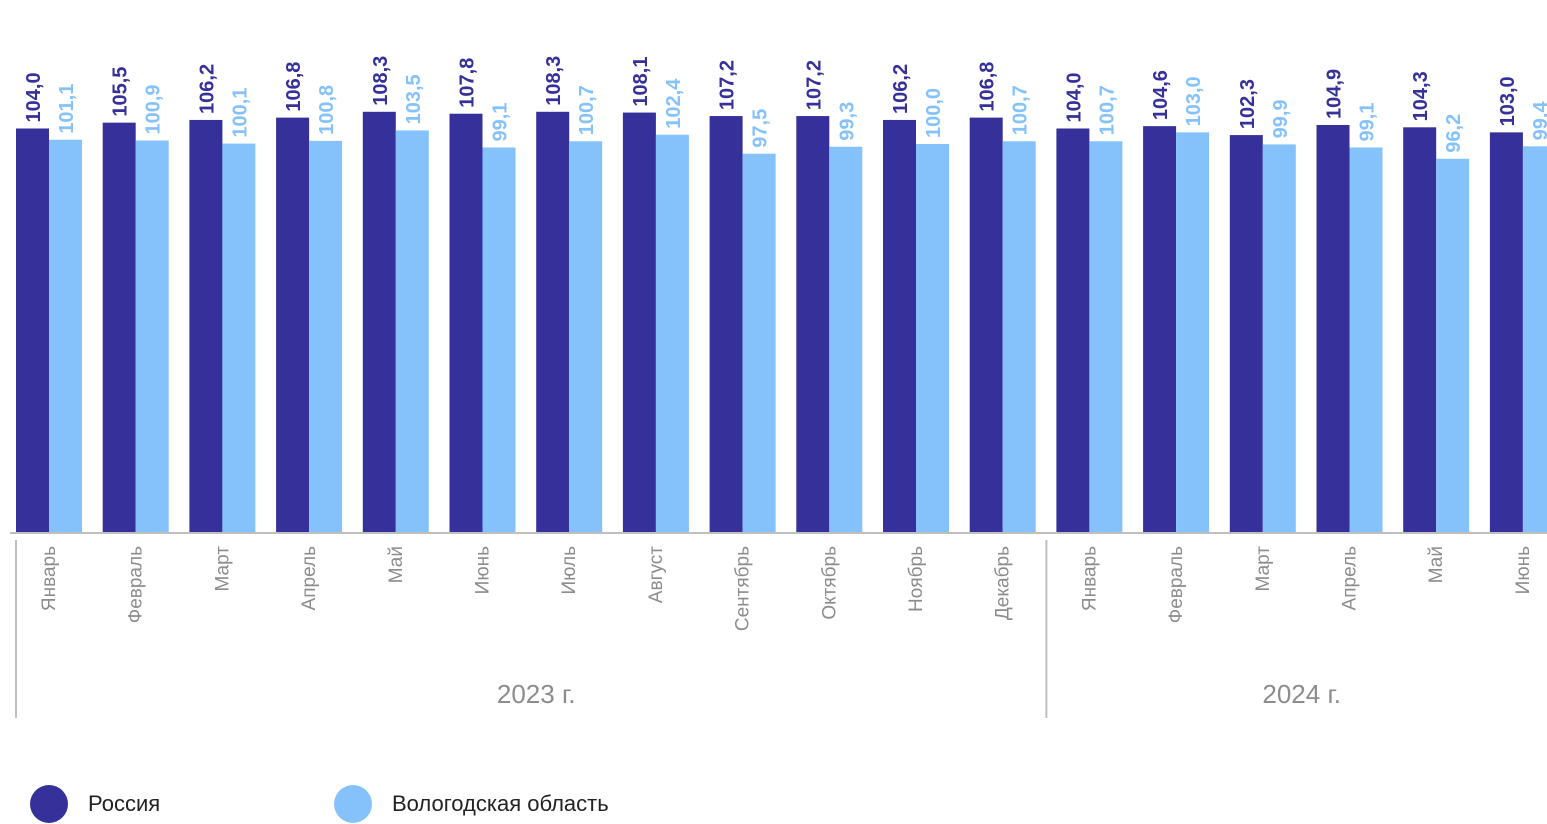 The width and height of the screenshot is (1547, 824). Describe the element at coordinates (569, 570) in the screenshot. I see `category-label-6: Июль` at that location.